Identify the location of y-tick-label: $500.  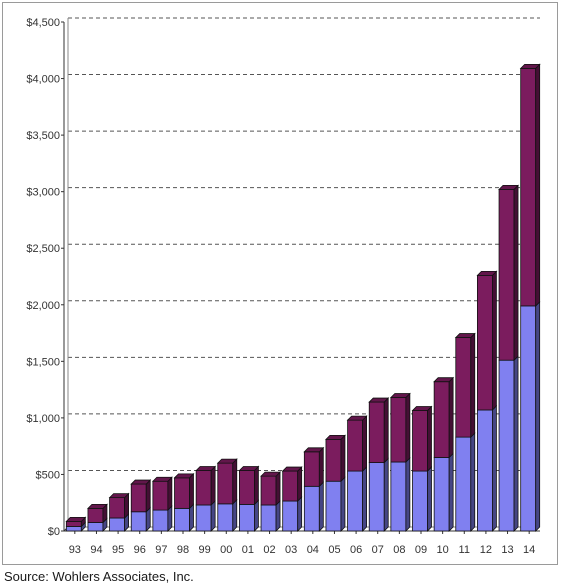
(48, 475).